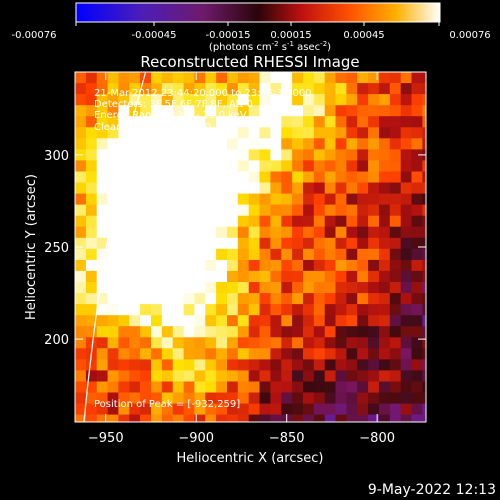 This screenshot has width=500, height=500. I want to click on y-tick-label: 250, so click(56, 248).